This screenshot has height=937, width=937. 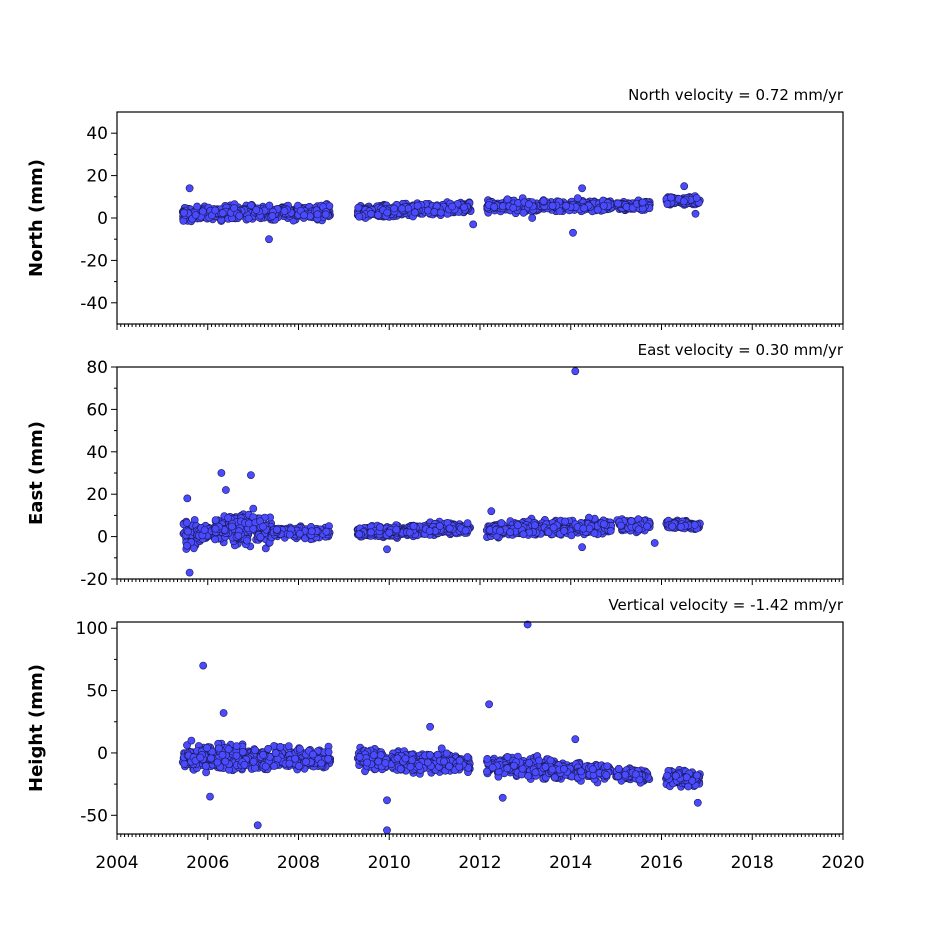 I want to click on east-axis-label: East (mm), so click(x=36, y=473).